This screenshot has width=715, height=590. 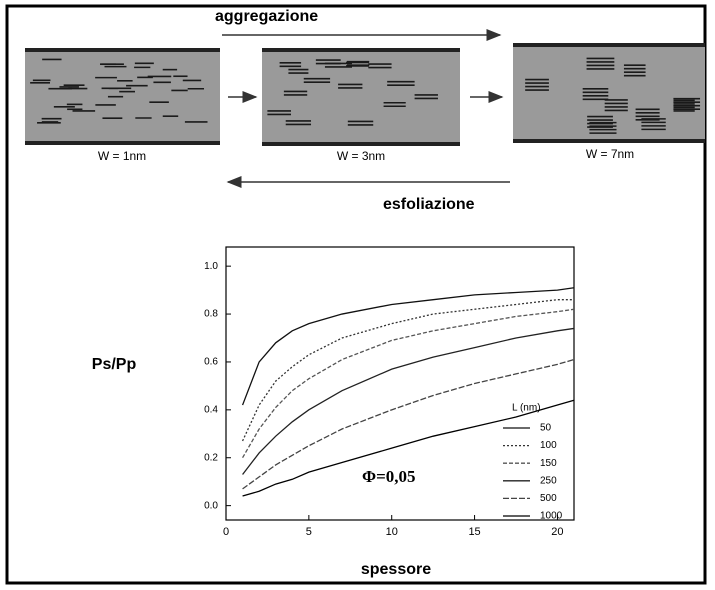 I want to click on panel, so click(x=361, y=97).